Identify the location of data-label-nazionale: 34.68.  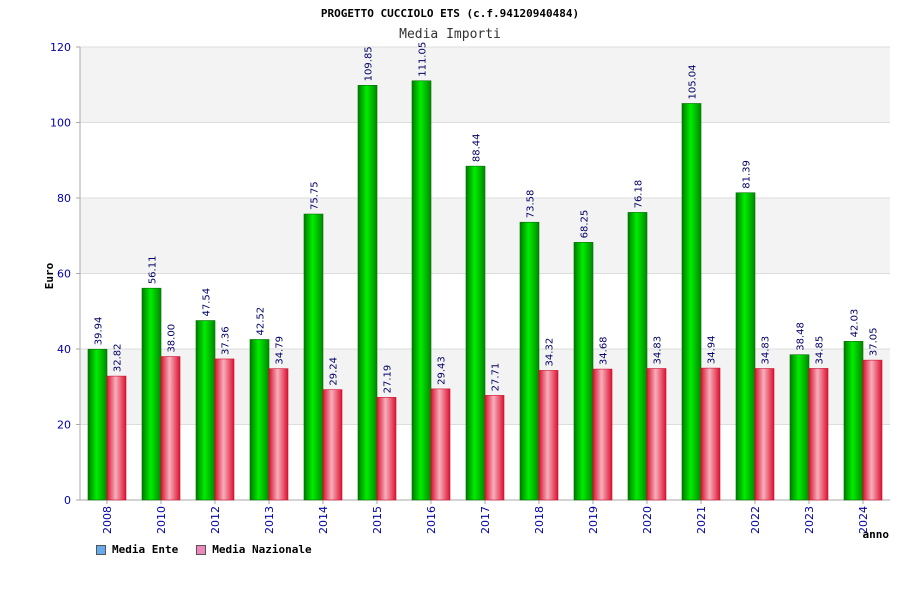
(604, 350).